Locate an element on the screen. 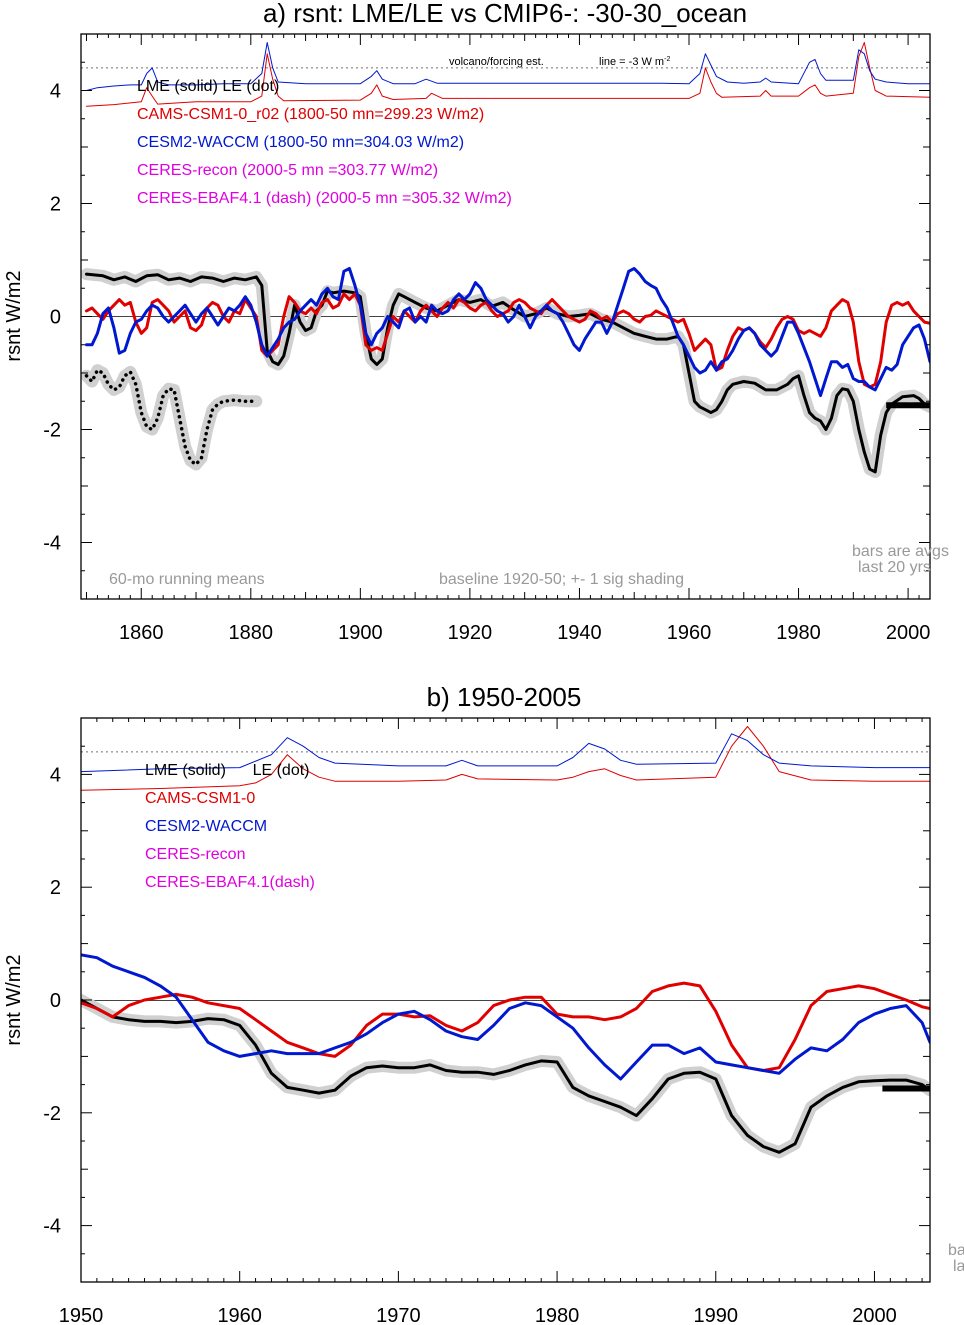 This screenshot has height=1325, width=964. bars-note-1: ba is located at coordinates (956, 1250).